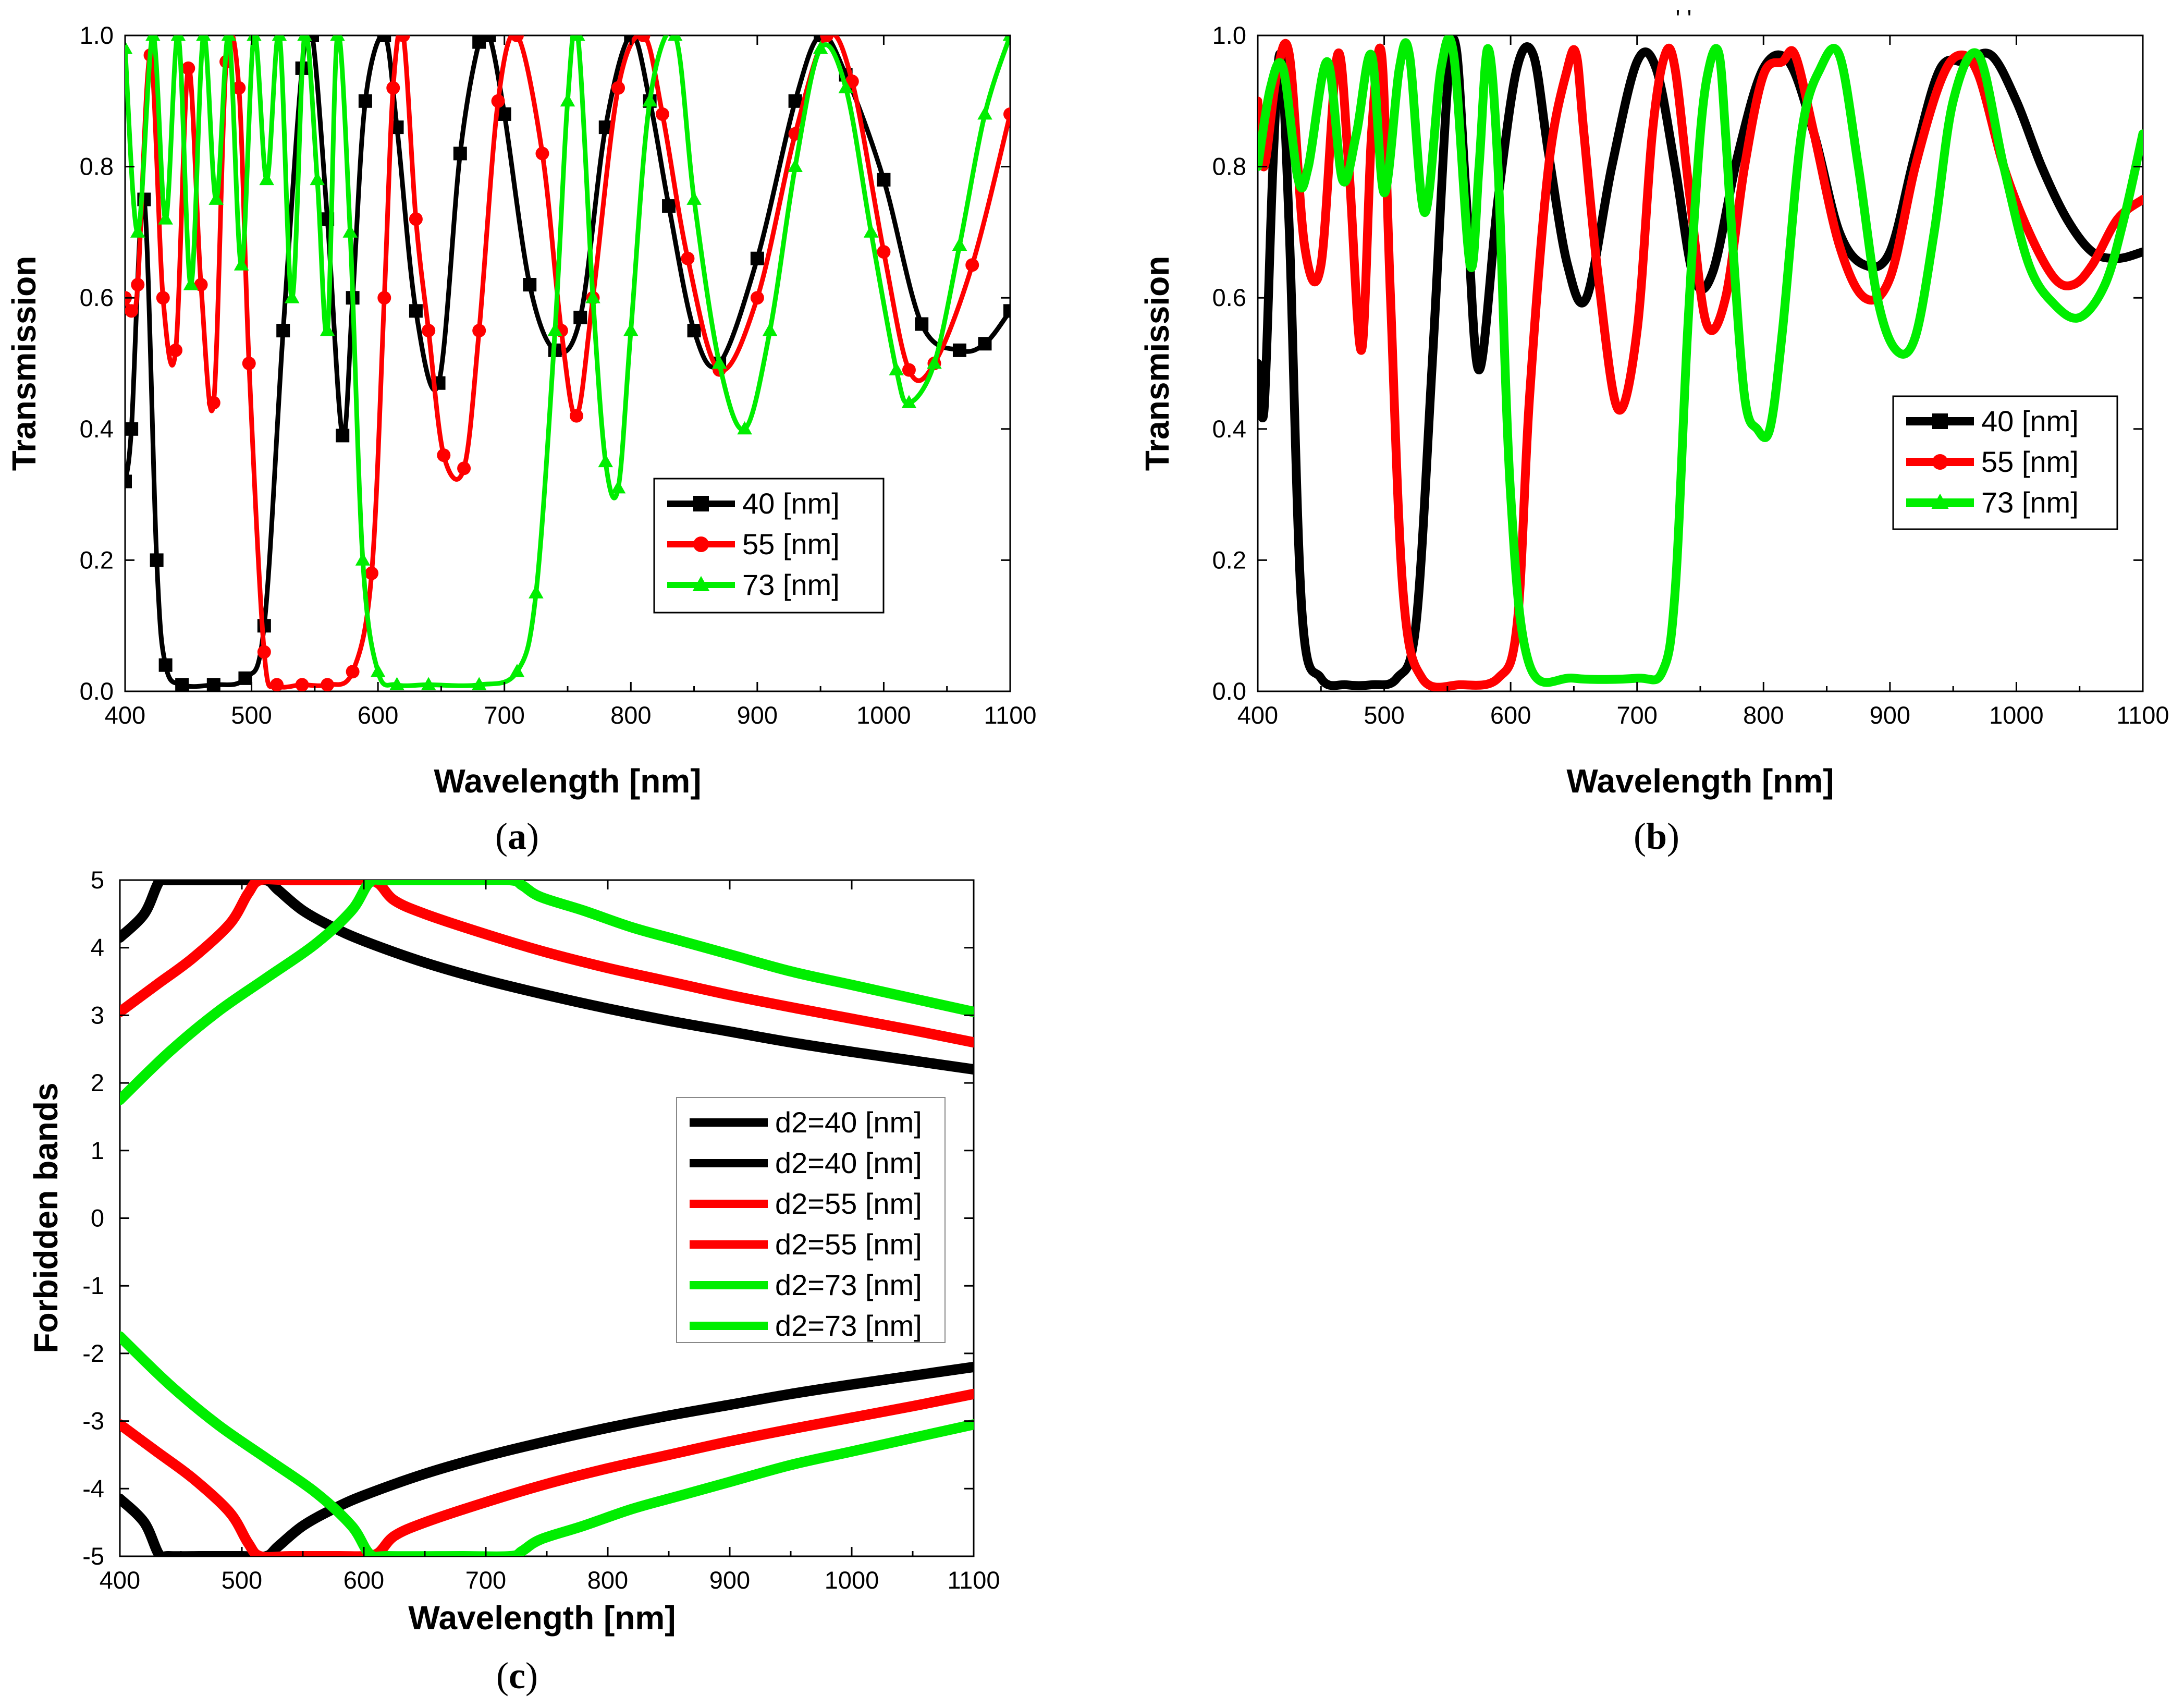  What do you see at coordinates (1656, 836) in the screenshot?
I see `panel-b-caption-letter: b` at bounding box center [1656, 836].